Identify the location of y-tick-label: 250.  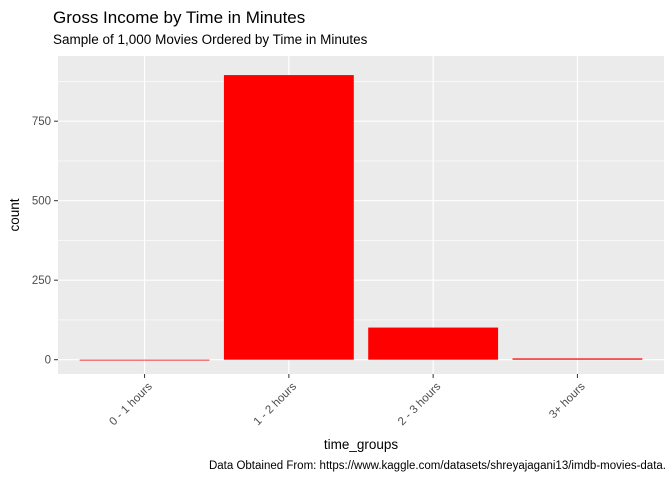
(41, 281).